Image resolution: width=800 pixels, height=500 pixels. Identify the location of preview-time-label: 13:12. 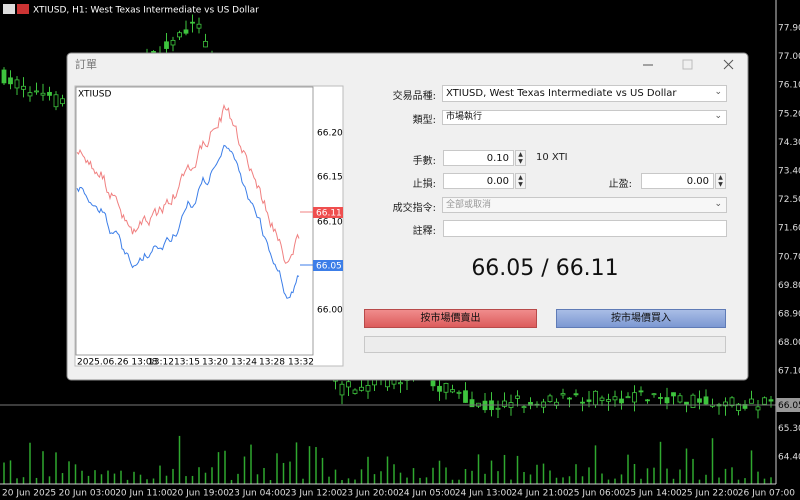
(161, 363).